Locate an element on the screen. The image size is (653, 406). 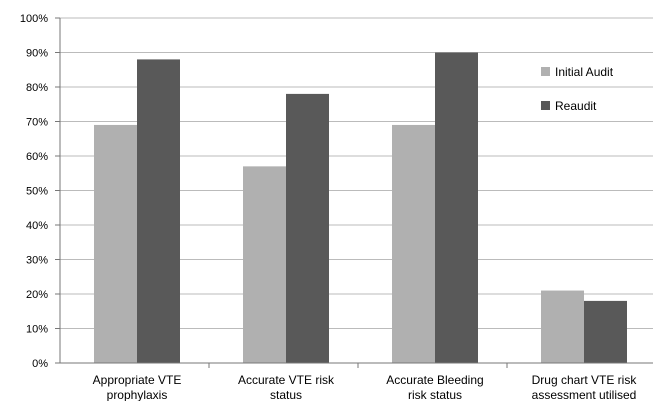
x-category-label: prophylaxis is located at coordinates (137, 394).